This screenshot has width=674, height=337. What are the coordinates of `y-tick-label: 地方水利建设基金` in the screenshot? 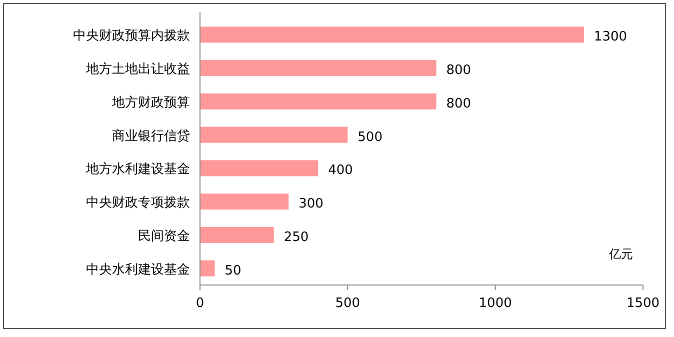 It's located at (137, 169).